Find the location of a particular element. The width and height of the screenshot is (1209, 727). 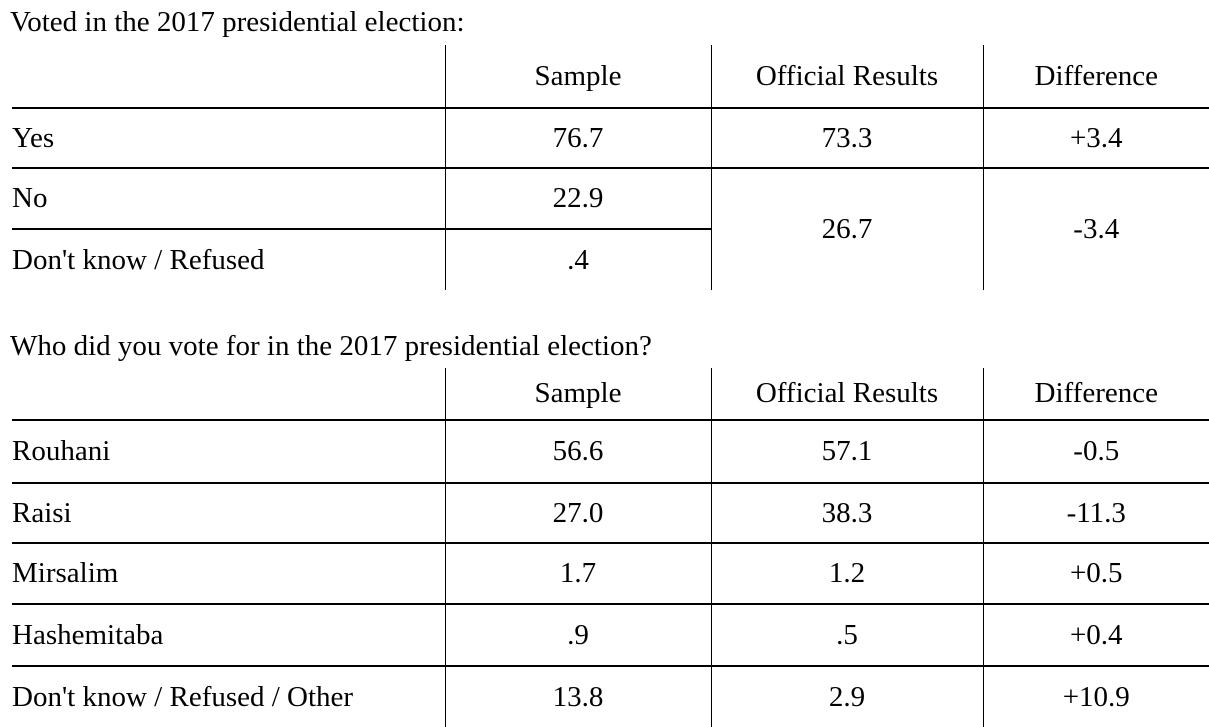

sample-value-cell: 13.8 is located at coordinates (577, 696).